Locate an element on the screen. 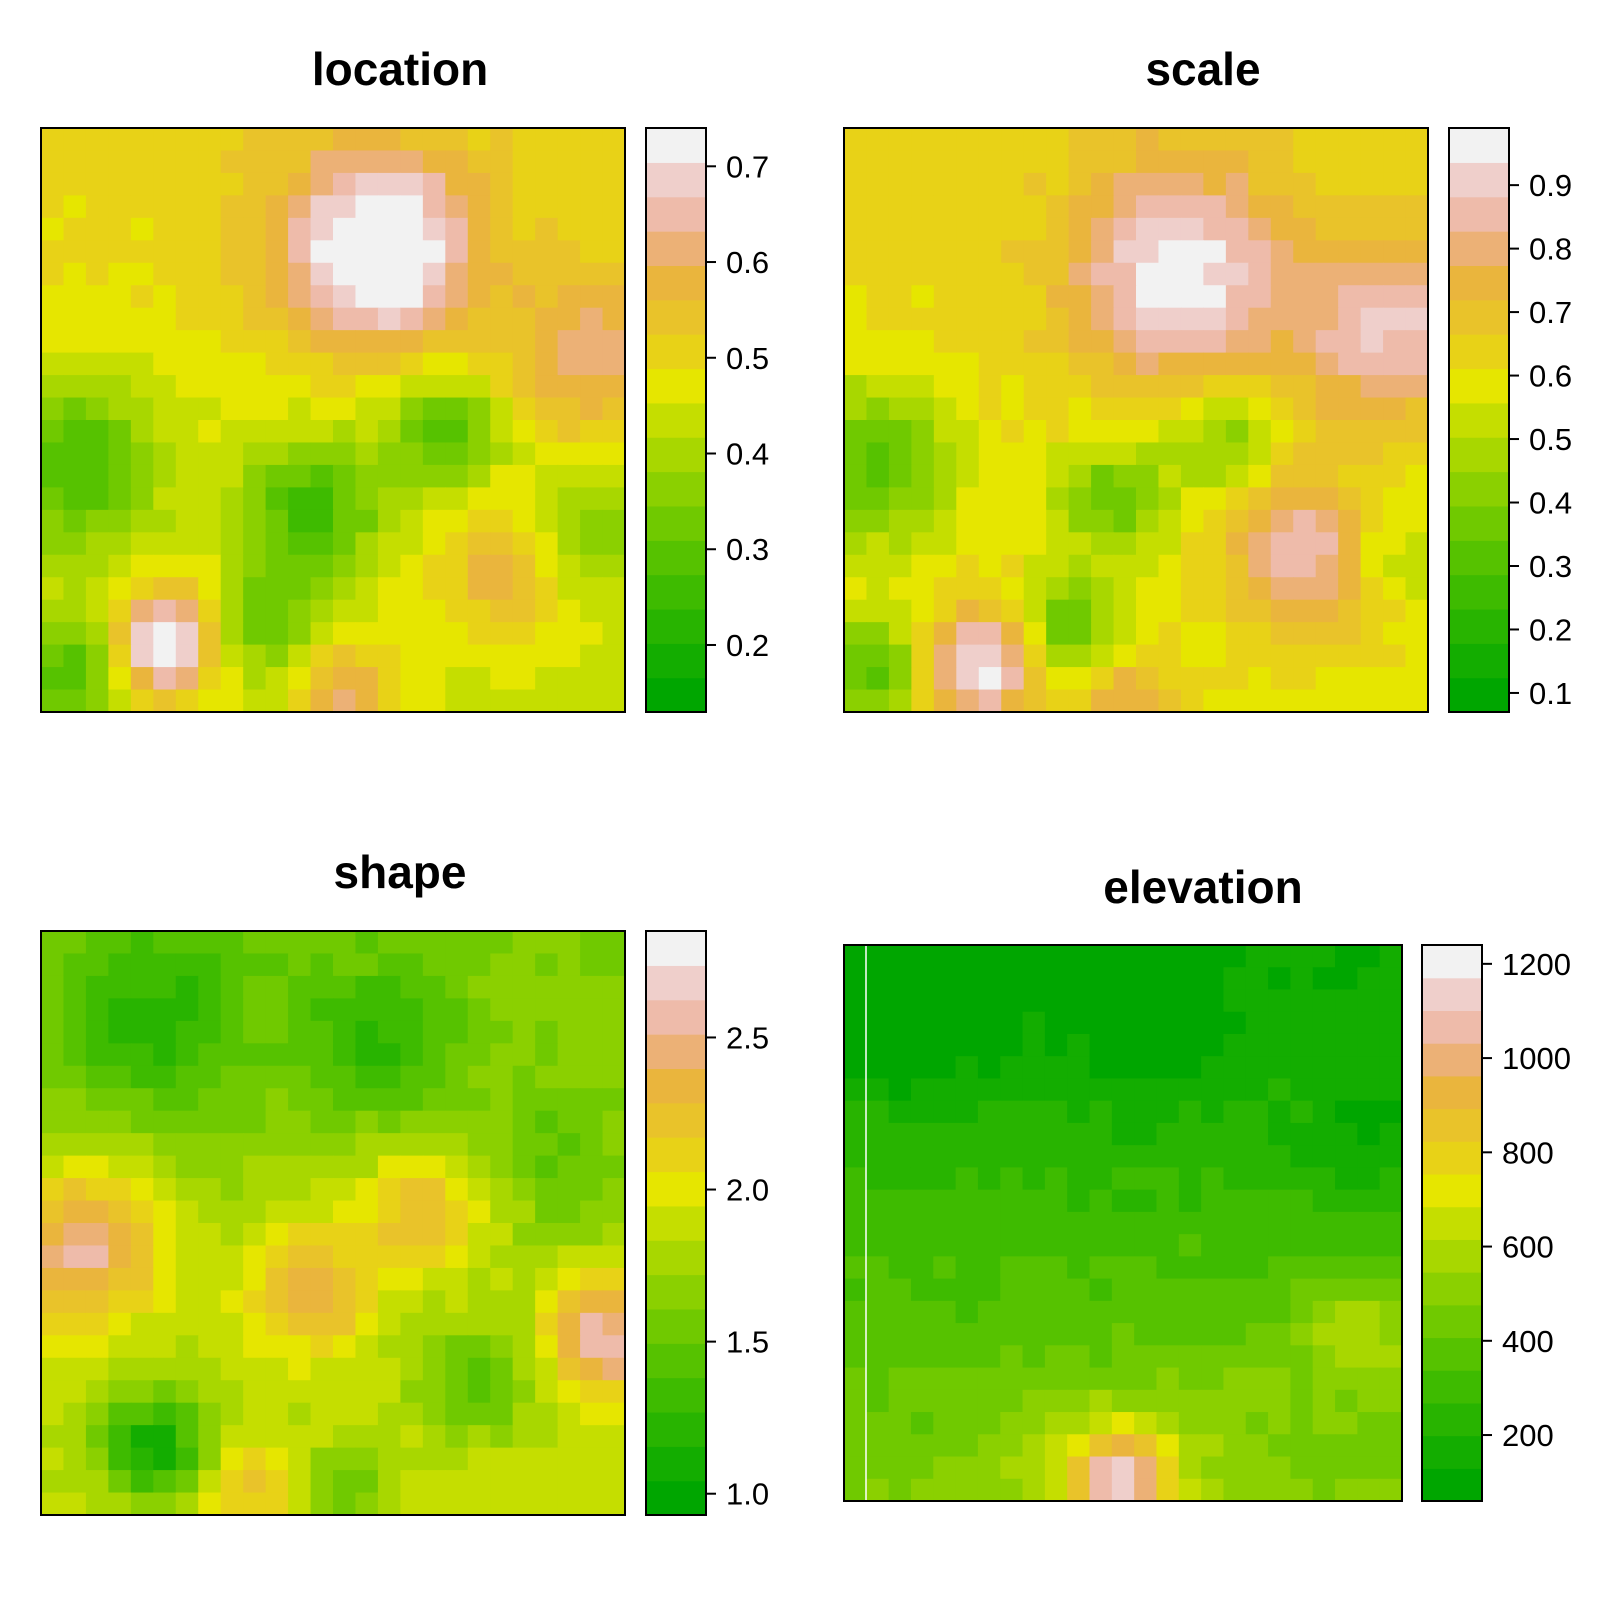 The height and width of the screenshot is (1600, 1600). colorbar-swatch is located at coordinates (1479, 661).